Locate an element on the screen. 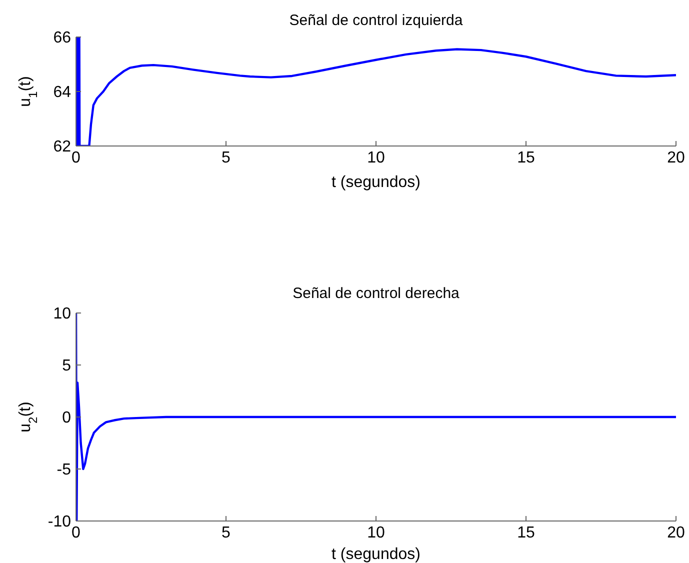  y-tick-label: 0 is located at coordinates (67, 418).